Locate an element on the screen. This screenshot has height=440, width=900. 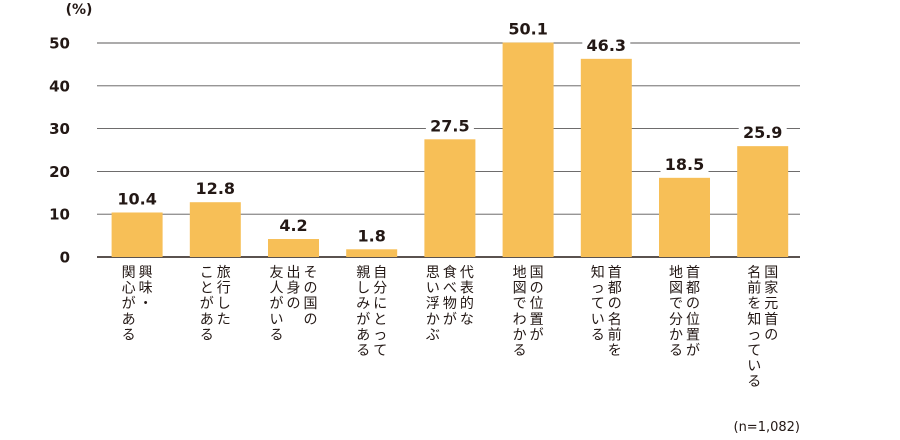
y-tick-label: 20 is located at coordinates (59, 172).